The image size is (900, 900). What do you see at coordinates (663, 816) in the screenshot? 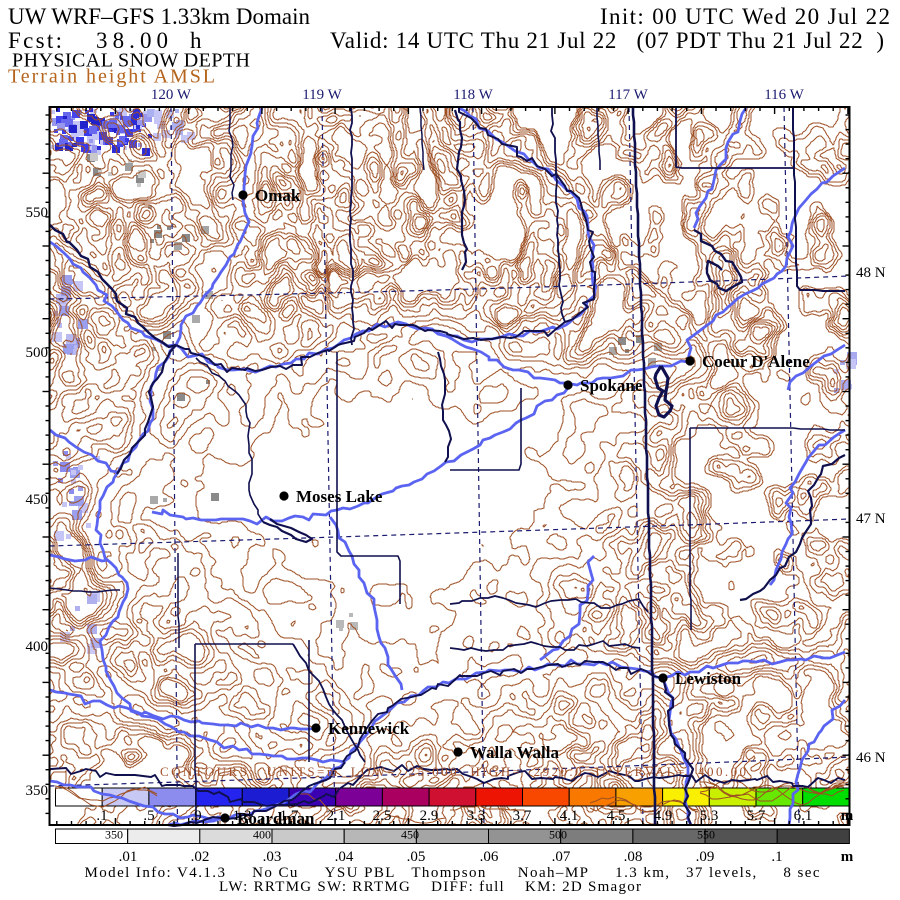
I see `svg-text: 4.9` at bounding box center [663, 816].